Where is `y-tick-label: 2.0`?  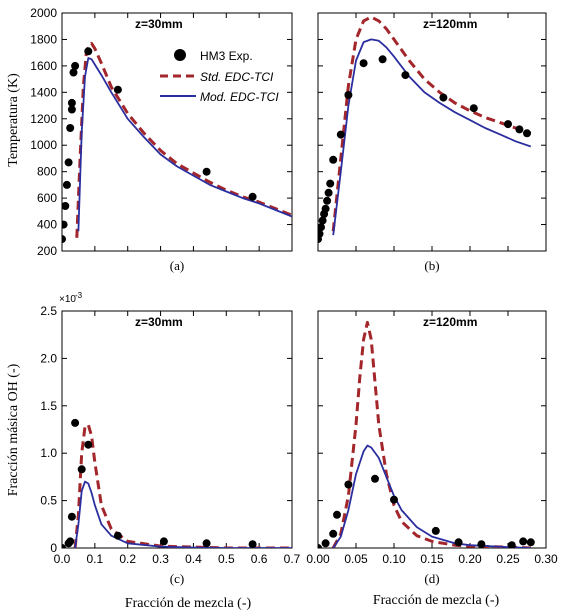
y-tick-label: 2.0 is located at coordinates (48, 358).